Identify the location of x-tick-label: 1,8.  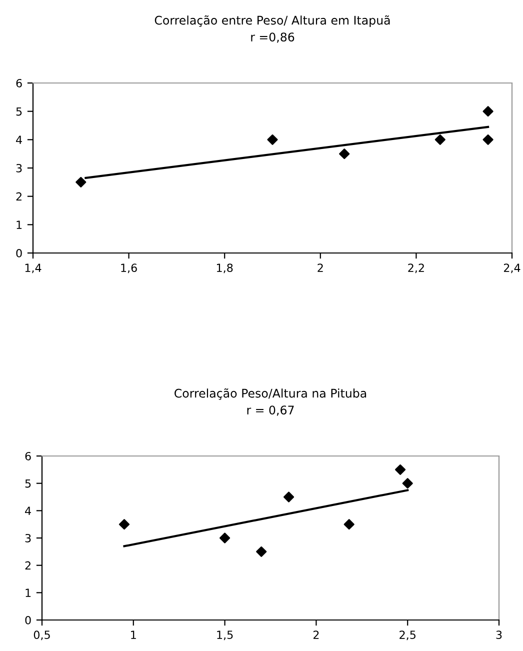
(224, 269).